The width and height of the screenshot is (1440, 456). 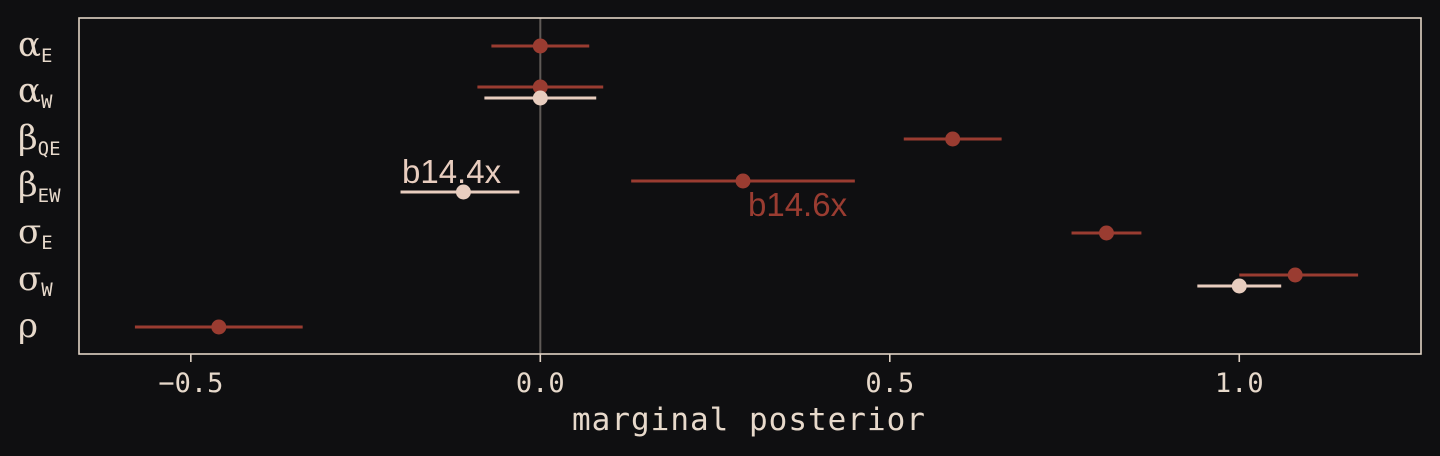 I want to click on x-tick-label: −0.5, so click(x=190, y=383).